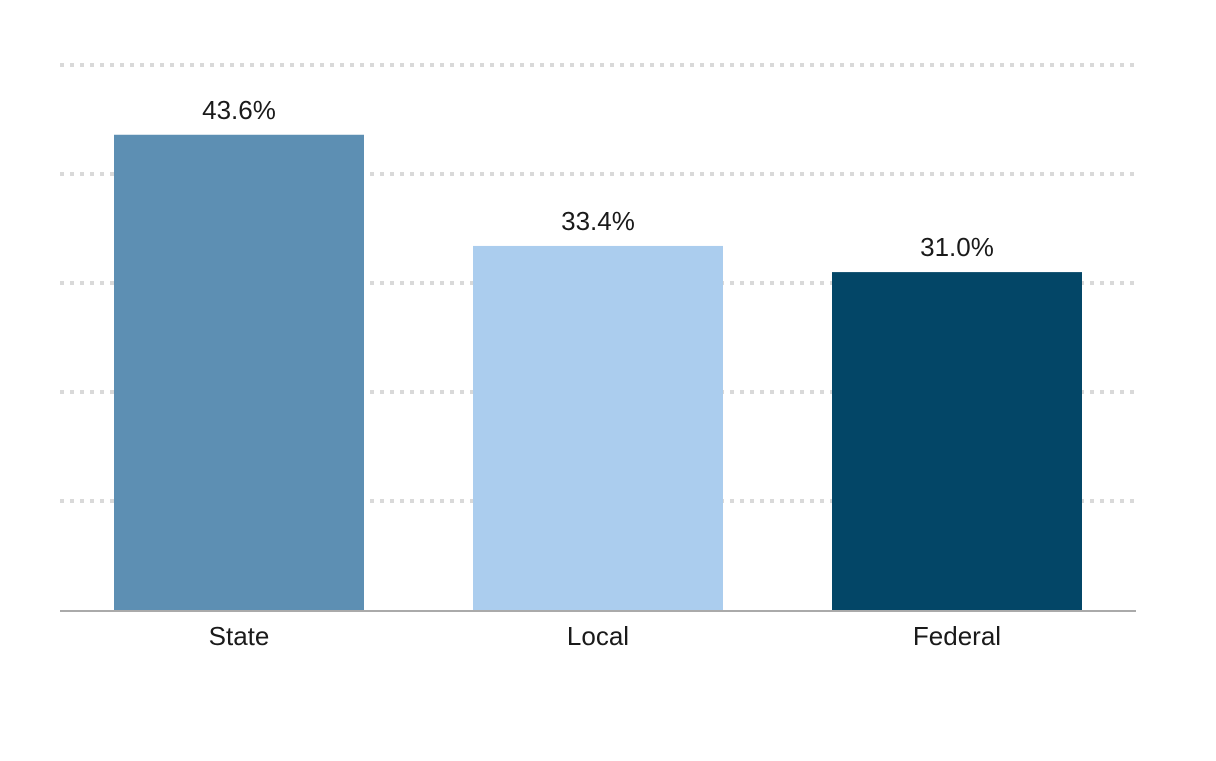 This screenshot has height=761, width=1216. Describe the element at coordinates (598, 427) in the screenshot. I see `bar-local` at that location.